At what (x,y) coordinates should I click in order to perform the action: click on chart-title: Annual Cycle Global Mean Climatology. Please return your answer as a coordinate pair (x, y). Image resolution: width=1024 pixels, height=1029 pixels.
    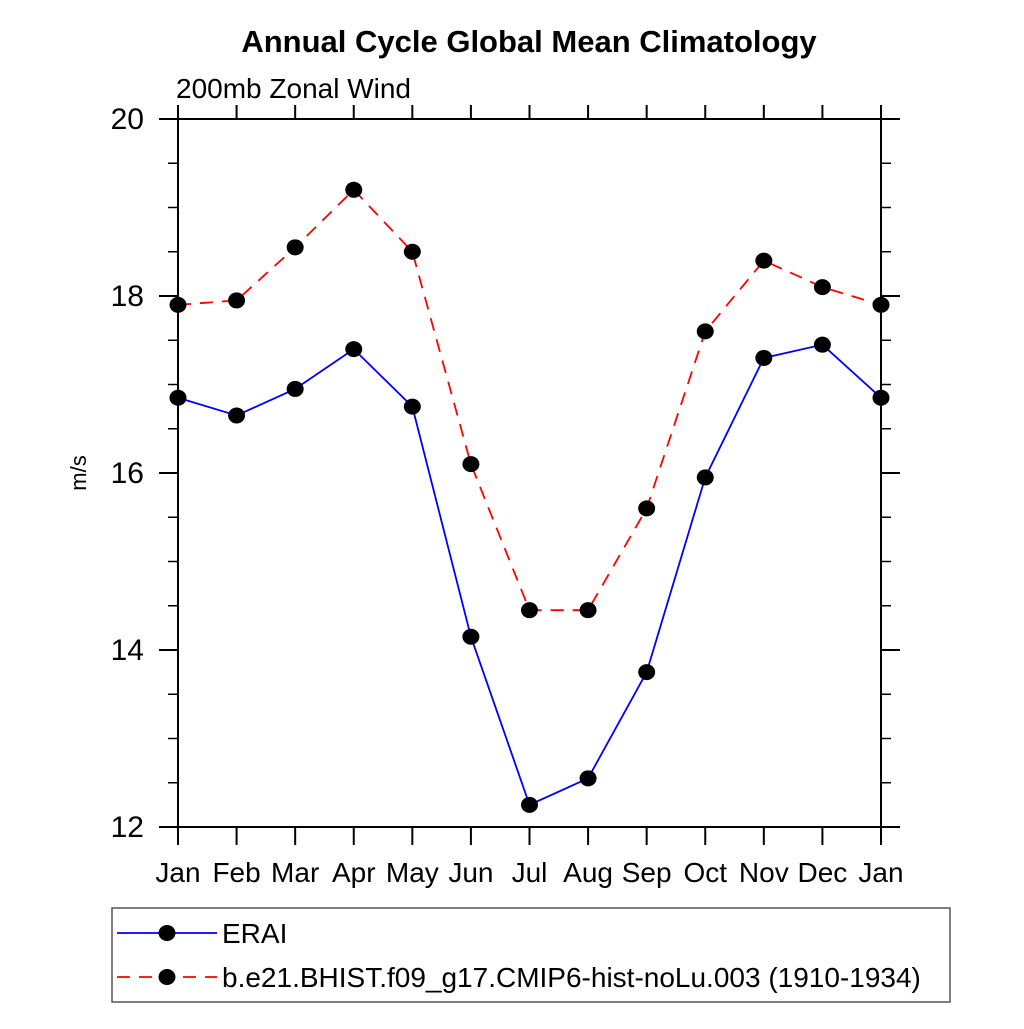
    Looking at the image, I should click on (529, 41).